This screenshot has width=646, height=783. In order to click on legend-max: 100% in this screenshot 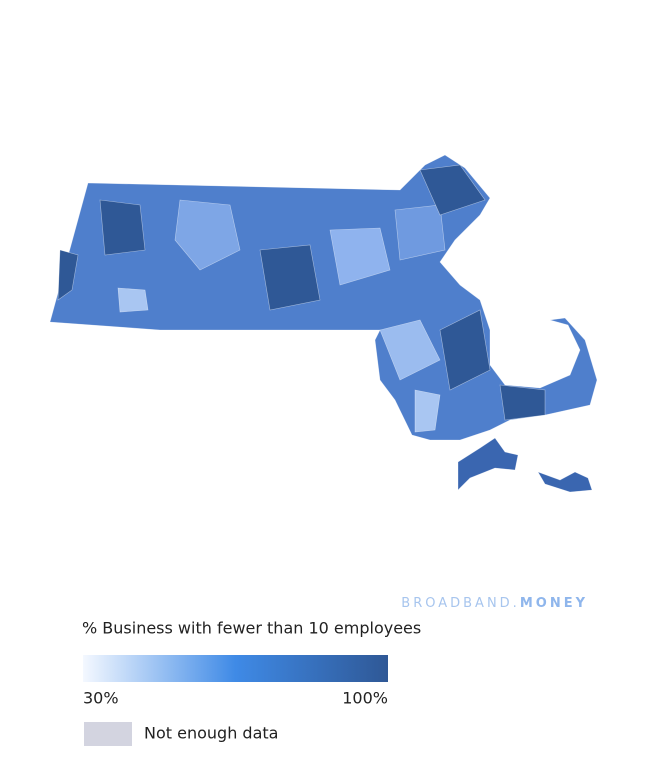, I will do `click(365, 698)`.